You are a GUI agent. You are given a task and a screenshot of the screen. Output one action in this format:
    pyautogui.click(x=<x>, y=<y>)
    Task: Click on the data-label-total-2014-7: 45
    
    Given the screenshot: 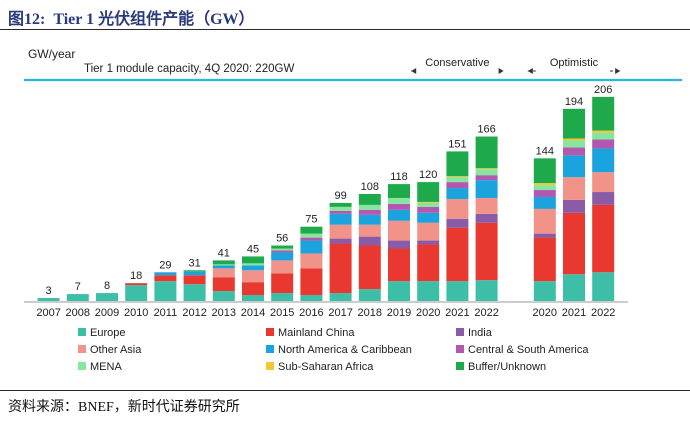 What is the action you would take?
    pyautogui.click(x=253, y=249)
    